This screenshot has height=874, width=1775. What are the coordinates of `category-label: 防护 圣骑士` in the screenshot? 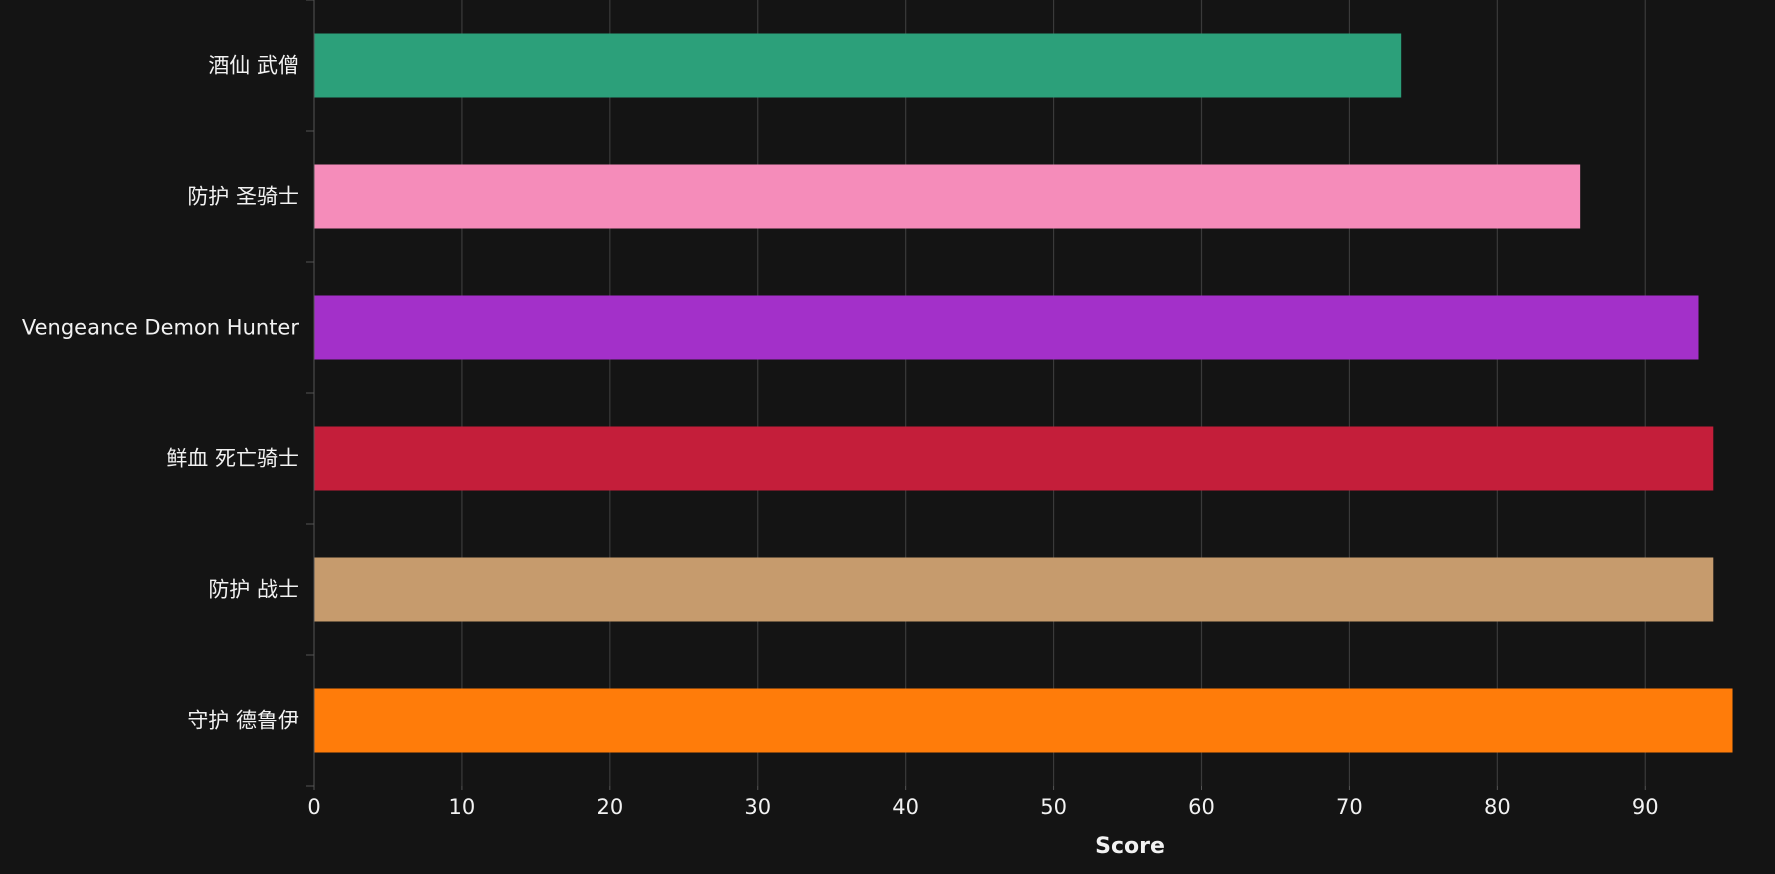 It's located at (243, 197).